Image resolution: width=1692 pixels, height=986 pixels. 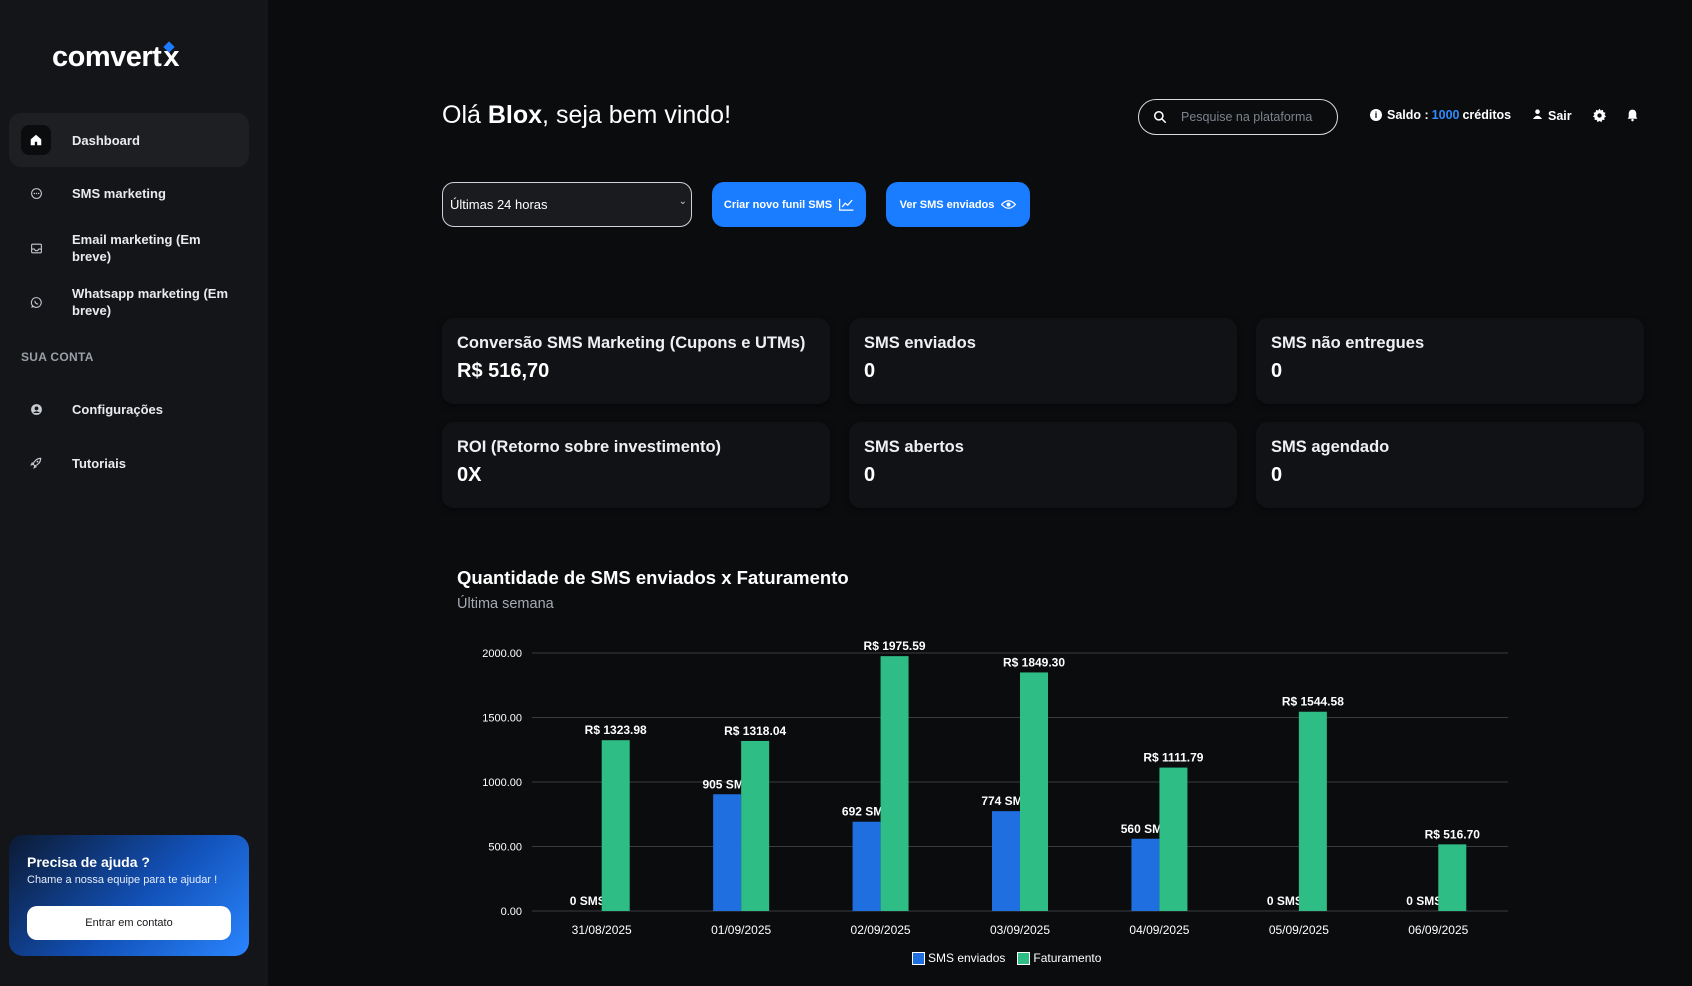 I want to click on logout-button: Sair, so click(x=1552, y=115).